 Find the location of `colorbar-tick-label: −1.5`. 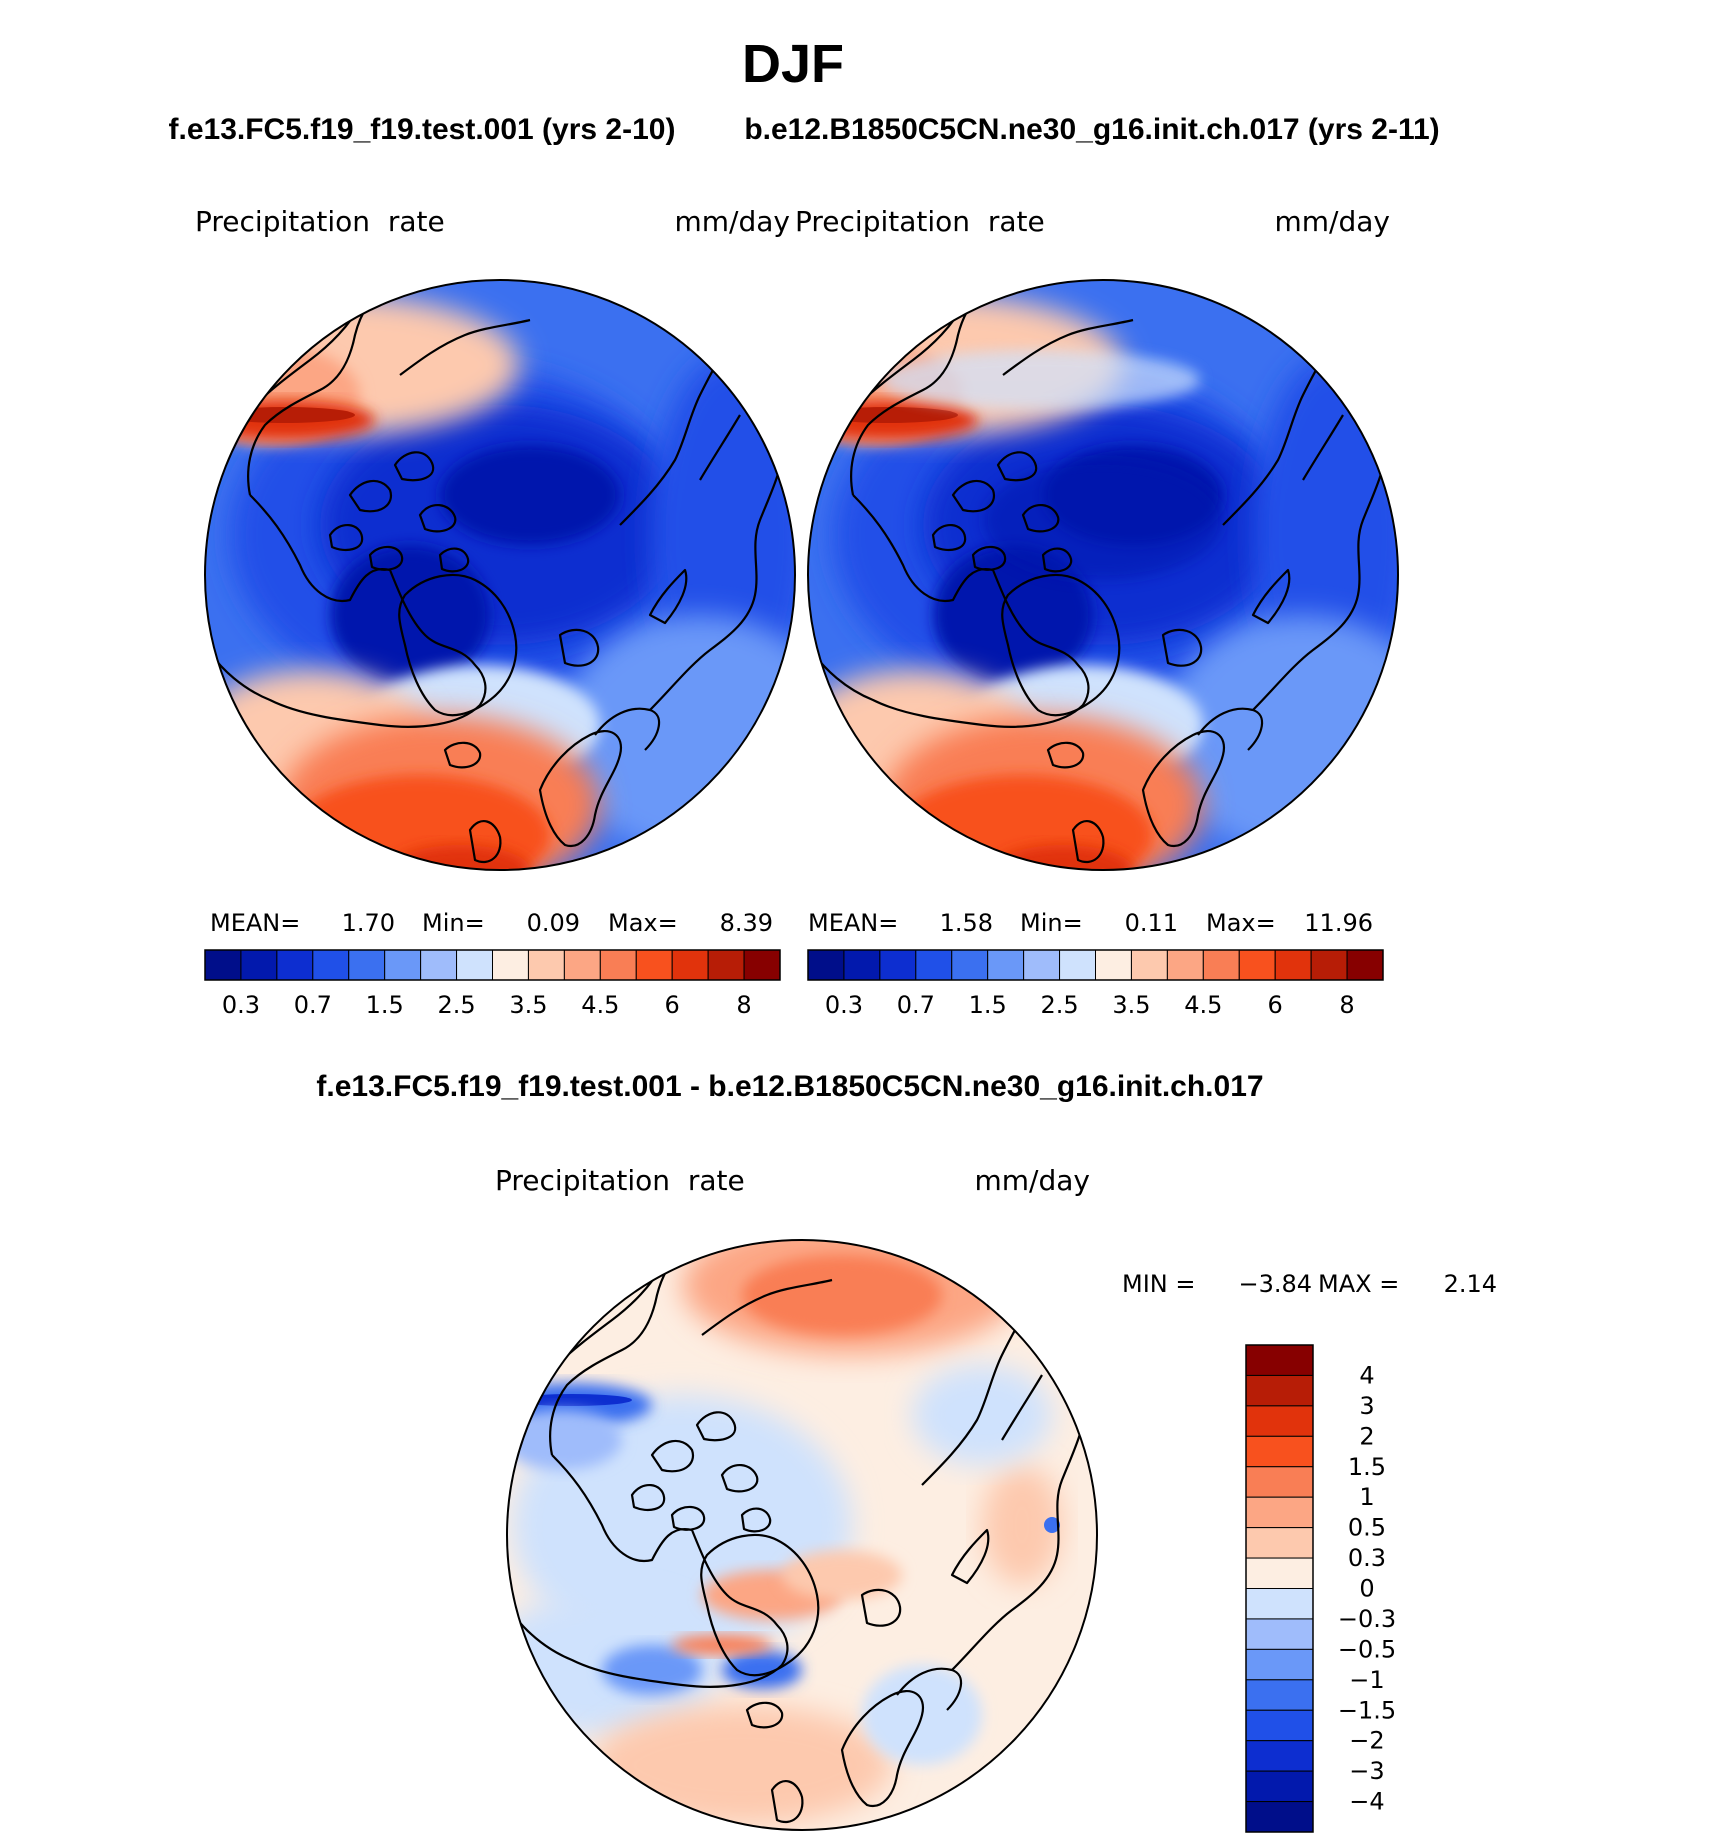

colorbar-tick-label: −1.5 is located at coordinates (1367, 1710).